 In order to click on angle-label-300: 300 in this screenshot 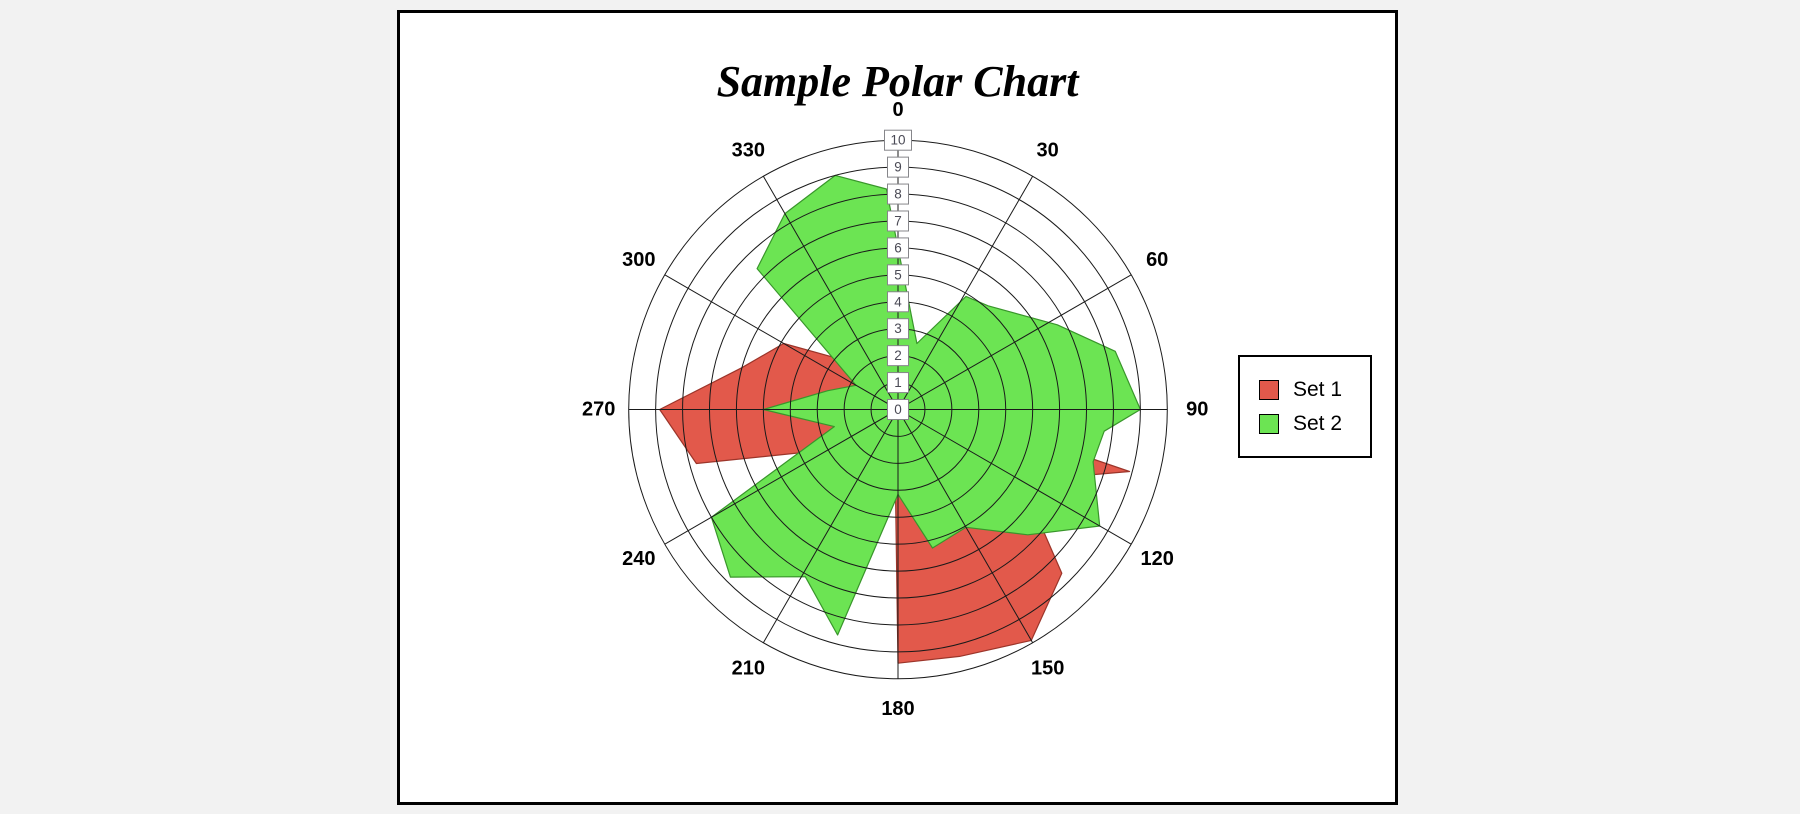, I will do `click(638, 260)`.